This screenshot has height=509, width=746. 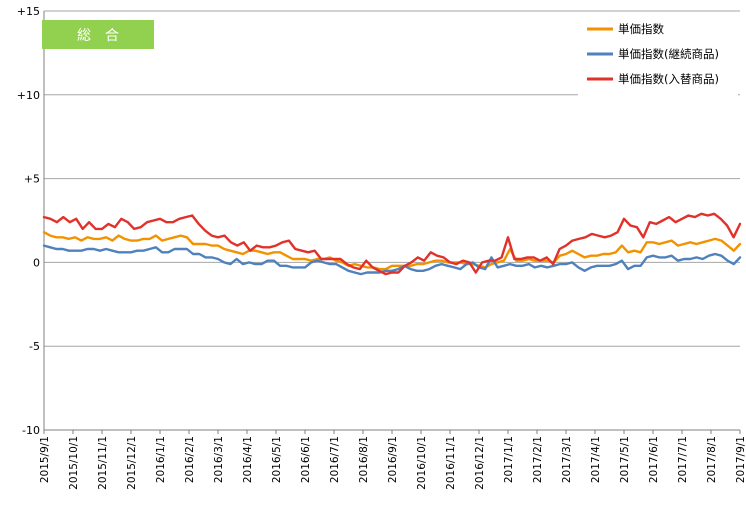 What do you see at coordinates (132, 463) in the screenshot?
I see `x-tick-label-3: 2015/12/1` at bounding box center [132, 463].